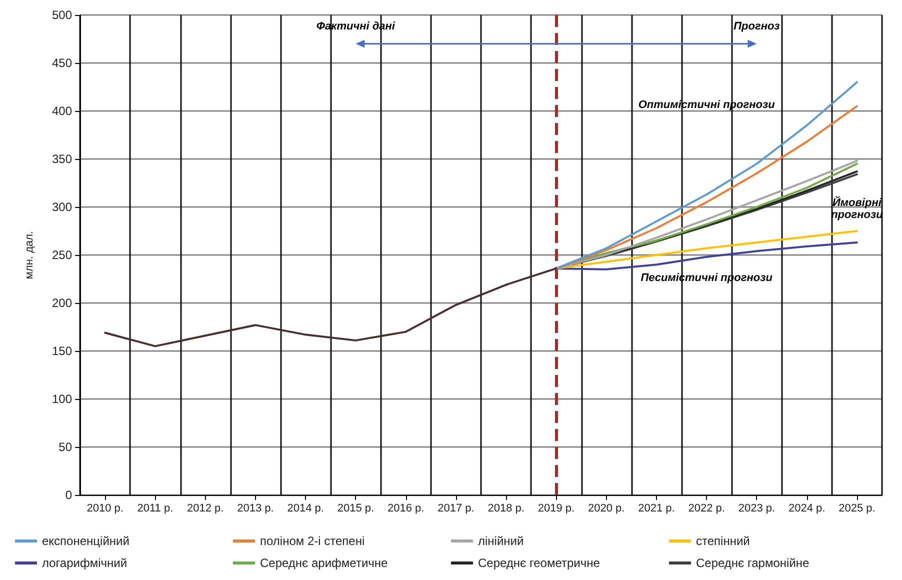 This screenshot has width=902, height=580. Describe the element at coordinates (68, 495) in the screenshot. I see `y-tick-label: 0` at that location.